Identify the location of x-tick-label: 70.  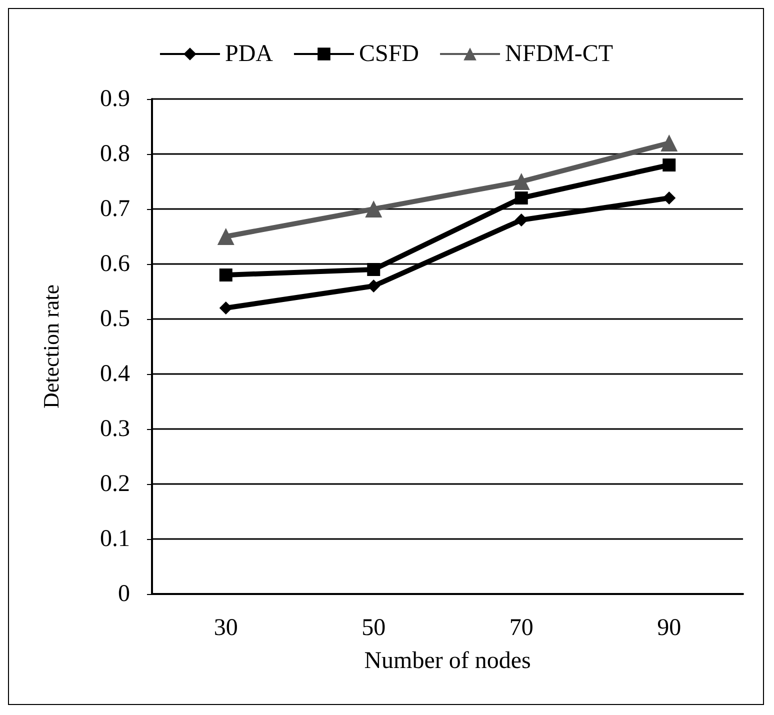
(521, 628).